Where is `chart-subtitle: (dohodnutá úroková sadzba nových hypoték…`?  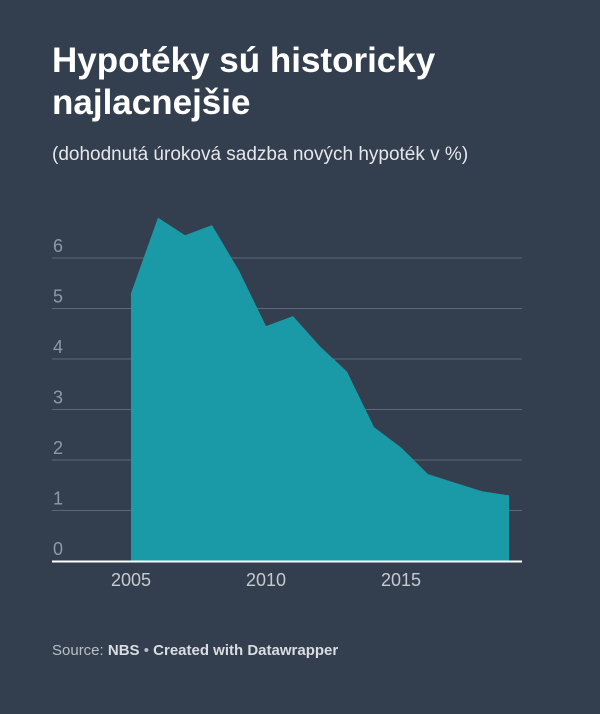
chart-subtitle: (dohodnutá úroková sadzba nových hypoték… is located at coordinates (260, 154).